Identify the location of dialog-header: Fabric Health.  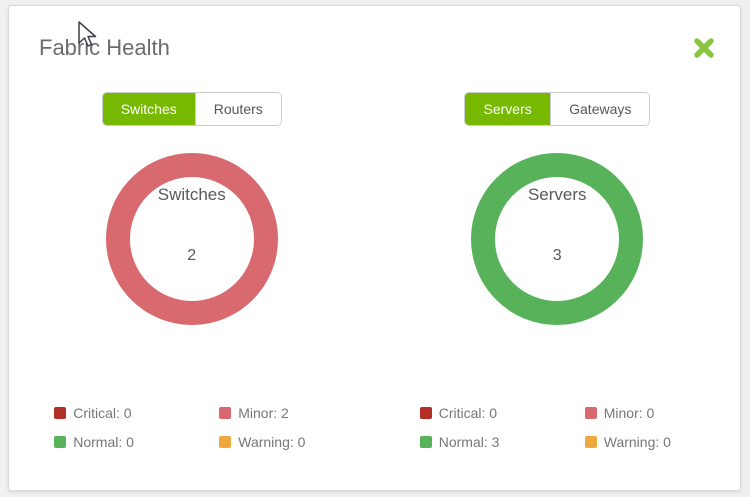
(374, 33).